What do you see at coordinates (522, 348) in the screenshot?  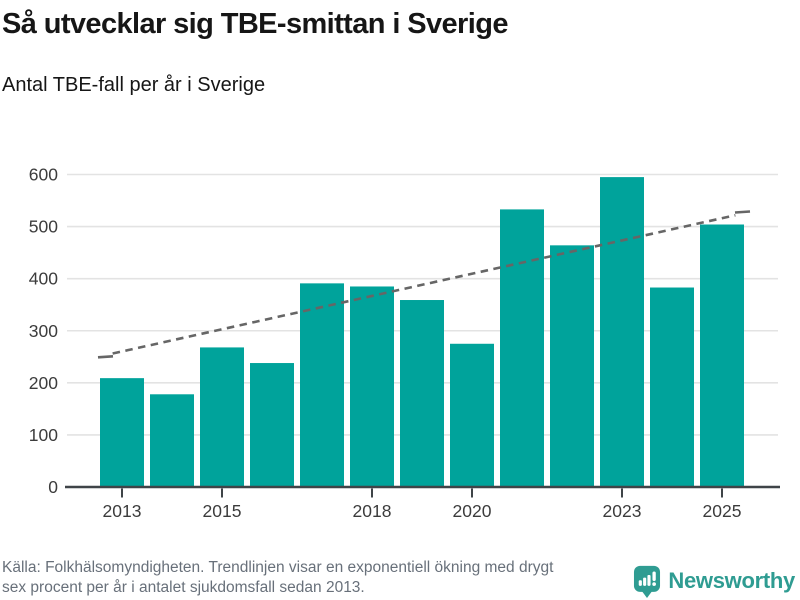 I see `bar-2021` at bounding box center [522, 348].